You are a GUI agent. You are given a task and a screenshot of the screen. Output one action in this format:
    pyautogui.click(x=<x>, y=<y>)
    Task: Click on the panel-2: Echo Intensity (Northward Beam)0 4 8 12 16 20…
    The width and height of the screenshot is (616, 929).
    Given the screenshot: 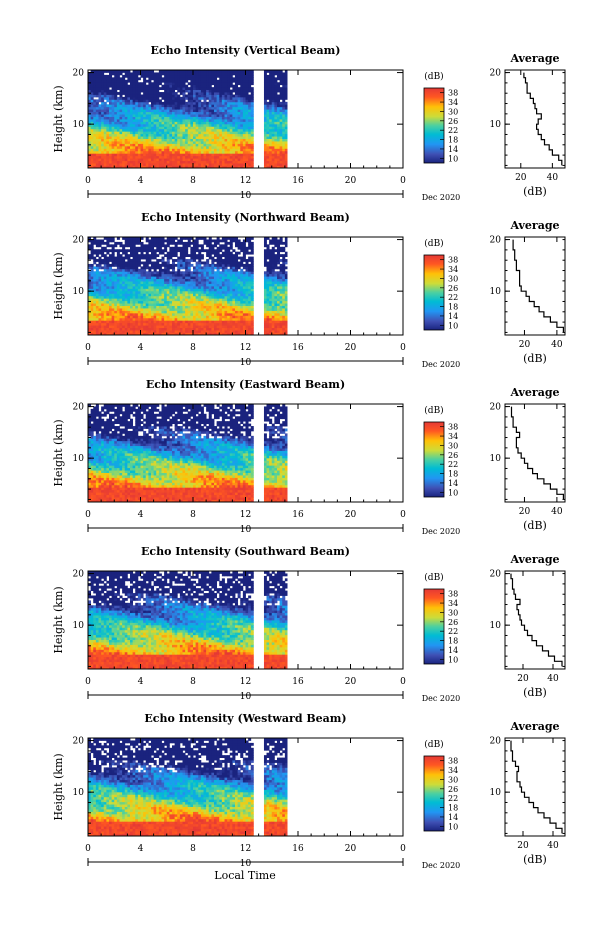 What is the action you would take?
    pyautogui.click(x=309, y=290)
    